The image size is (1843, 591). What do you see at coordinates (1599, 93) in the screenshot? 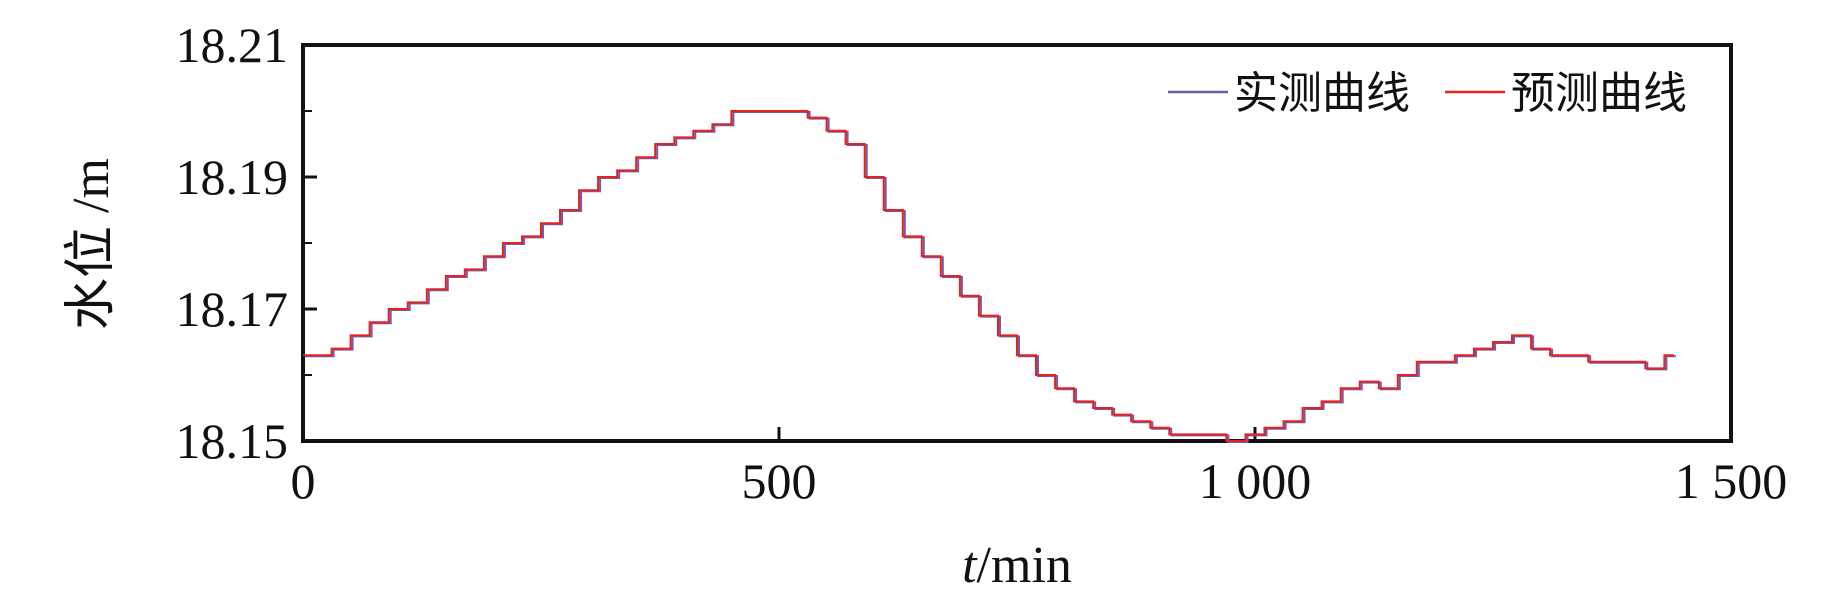
I see `legend-label: 预测曲线` at bounding box center [1599, 93].